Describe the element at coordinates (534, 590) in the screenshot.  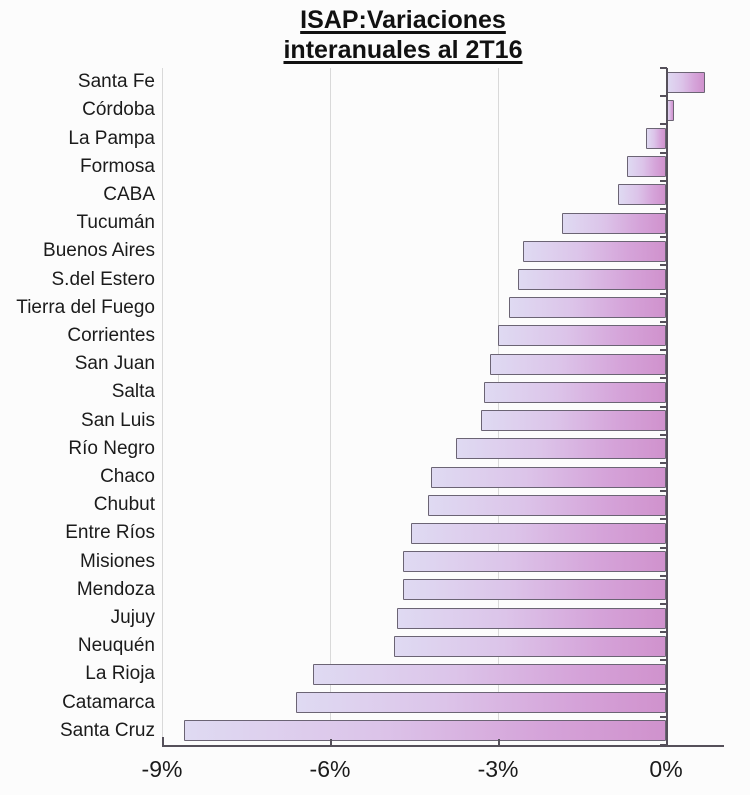
I see `bar-mendoza` at that location.